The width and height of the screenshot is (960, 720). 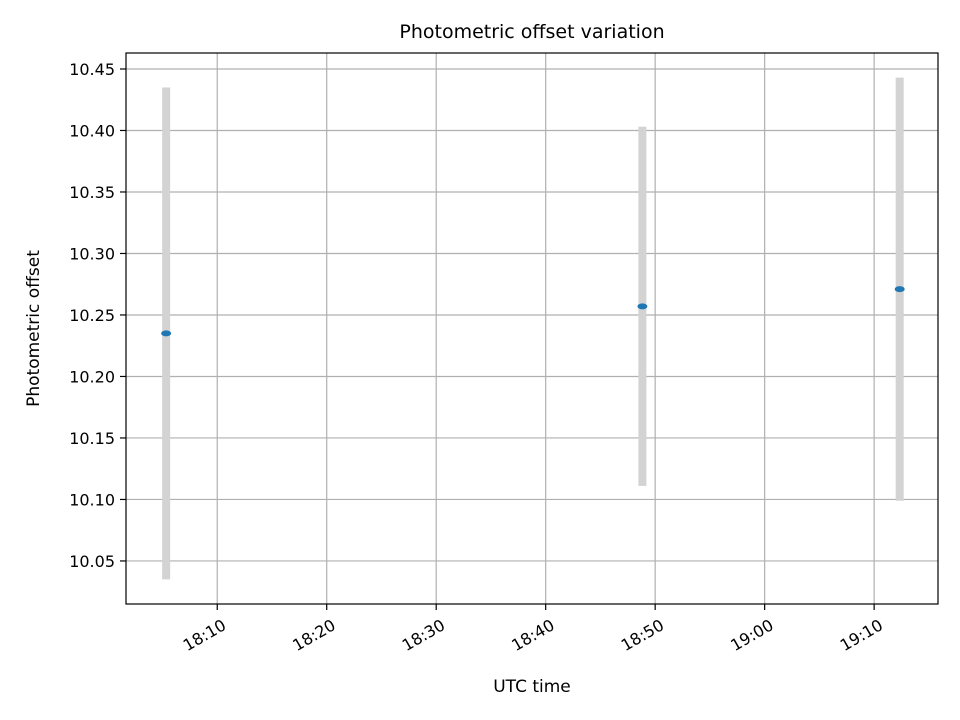 What do you see at coordinates (532, 687) in the screenshot?
I see `x-axis-label: UTC time` at bounding box center [532, 687].